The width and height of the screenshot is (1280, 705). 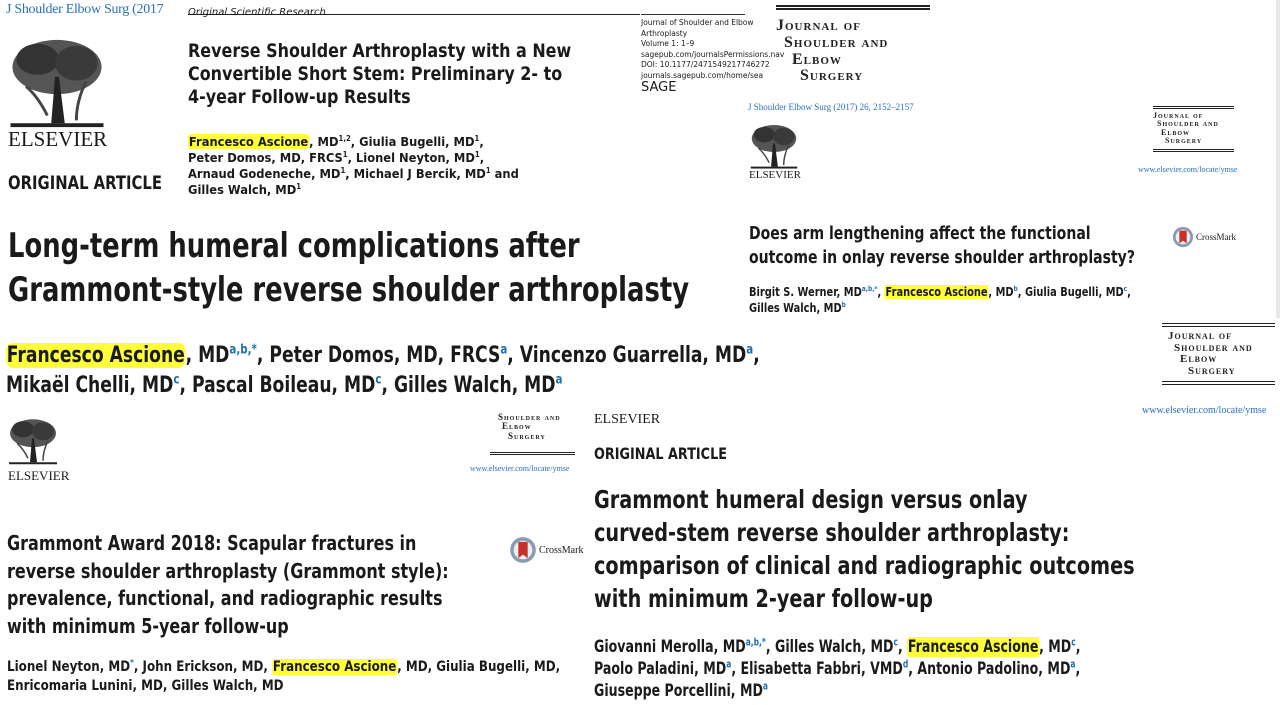 I want to click on text: , Peter Domos, MD, FRCS, so click(x=378, y=355).